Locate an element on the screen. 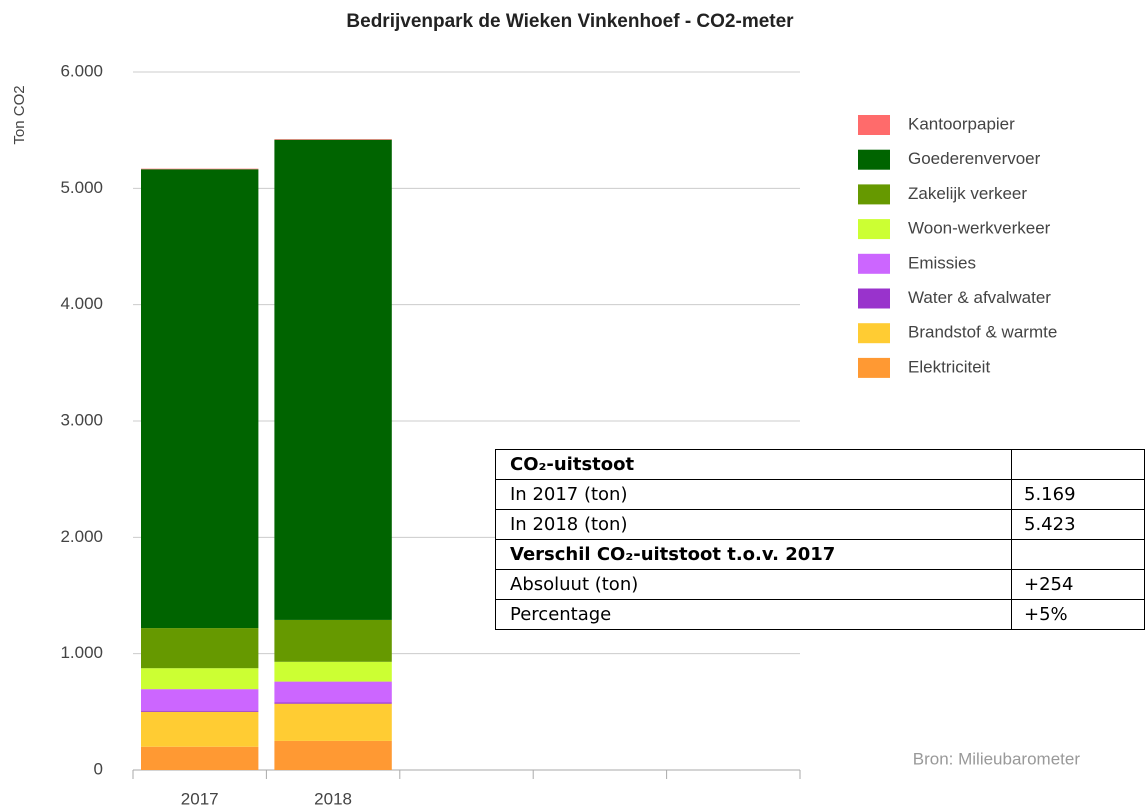 This screenshot has height=810, width=1145. y-axis-label: Ton CO2 is located at coordinates (19, 114).